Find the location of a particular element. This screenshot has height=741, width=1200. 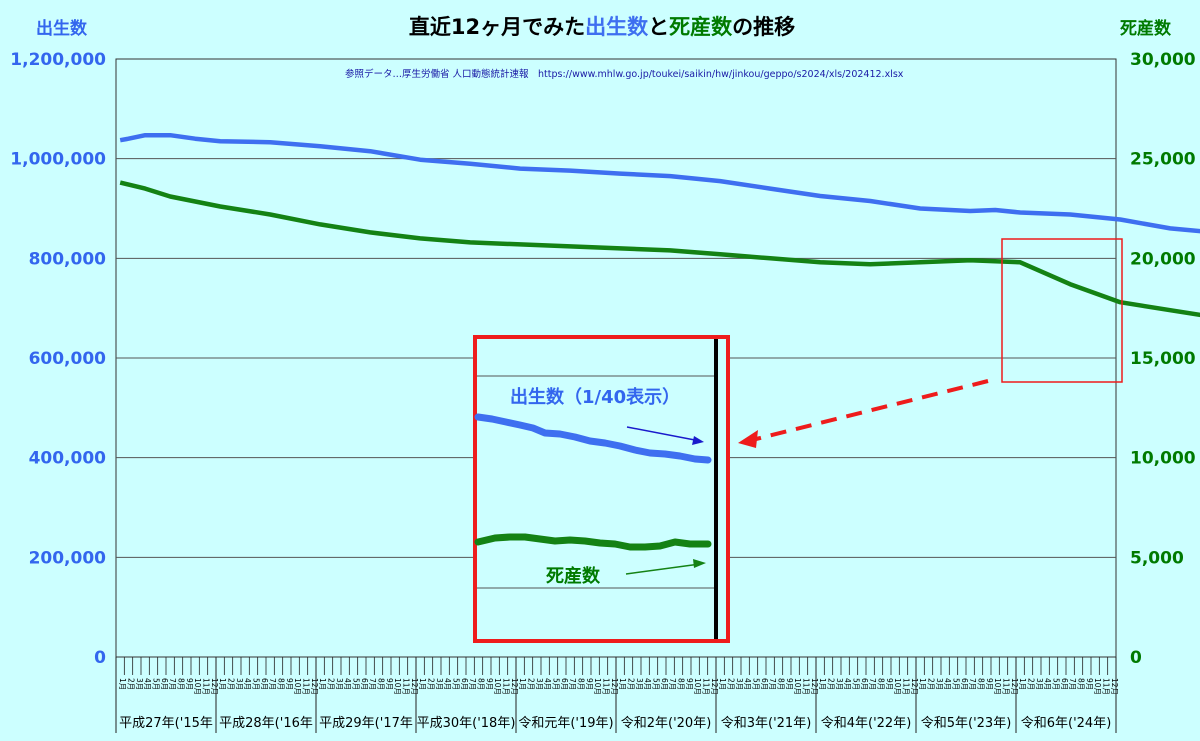

x-category-label: 平成30年('18年) is located at coordinates (466, 723).